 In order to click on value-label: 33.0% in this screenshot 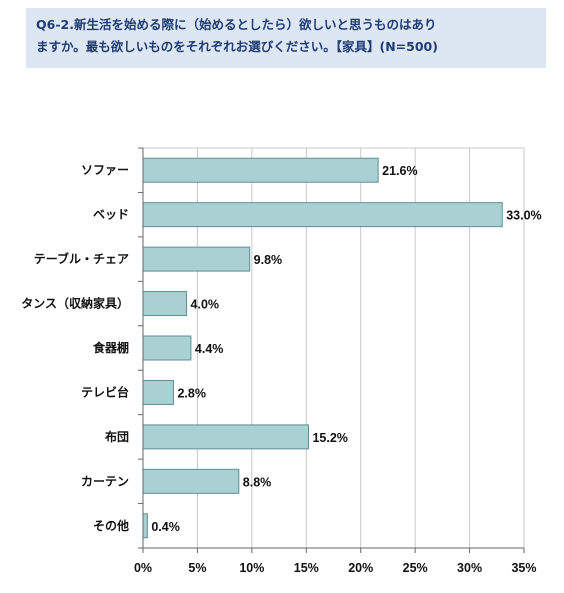, I will do `click(523, 216)`.